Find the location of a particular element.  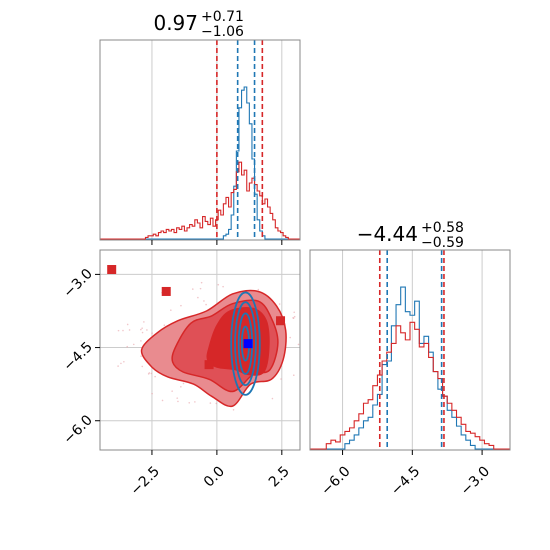

grid-bottom-right is located at coordinates (412, 350).